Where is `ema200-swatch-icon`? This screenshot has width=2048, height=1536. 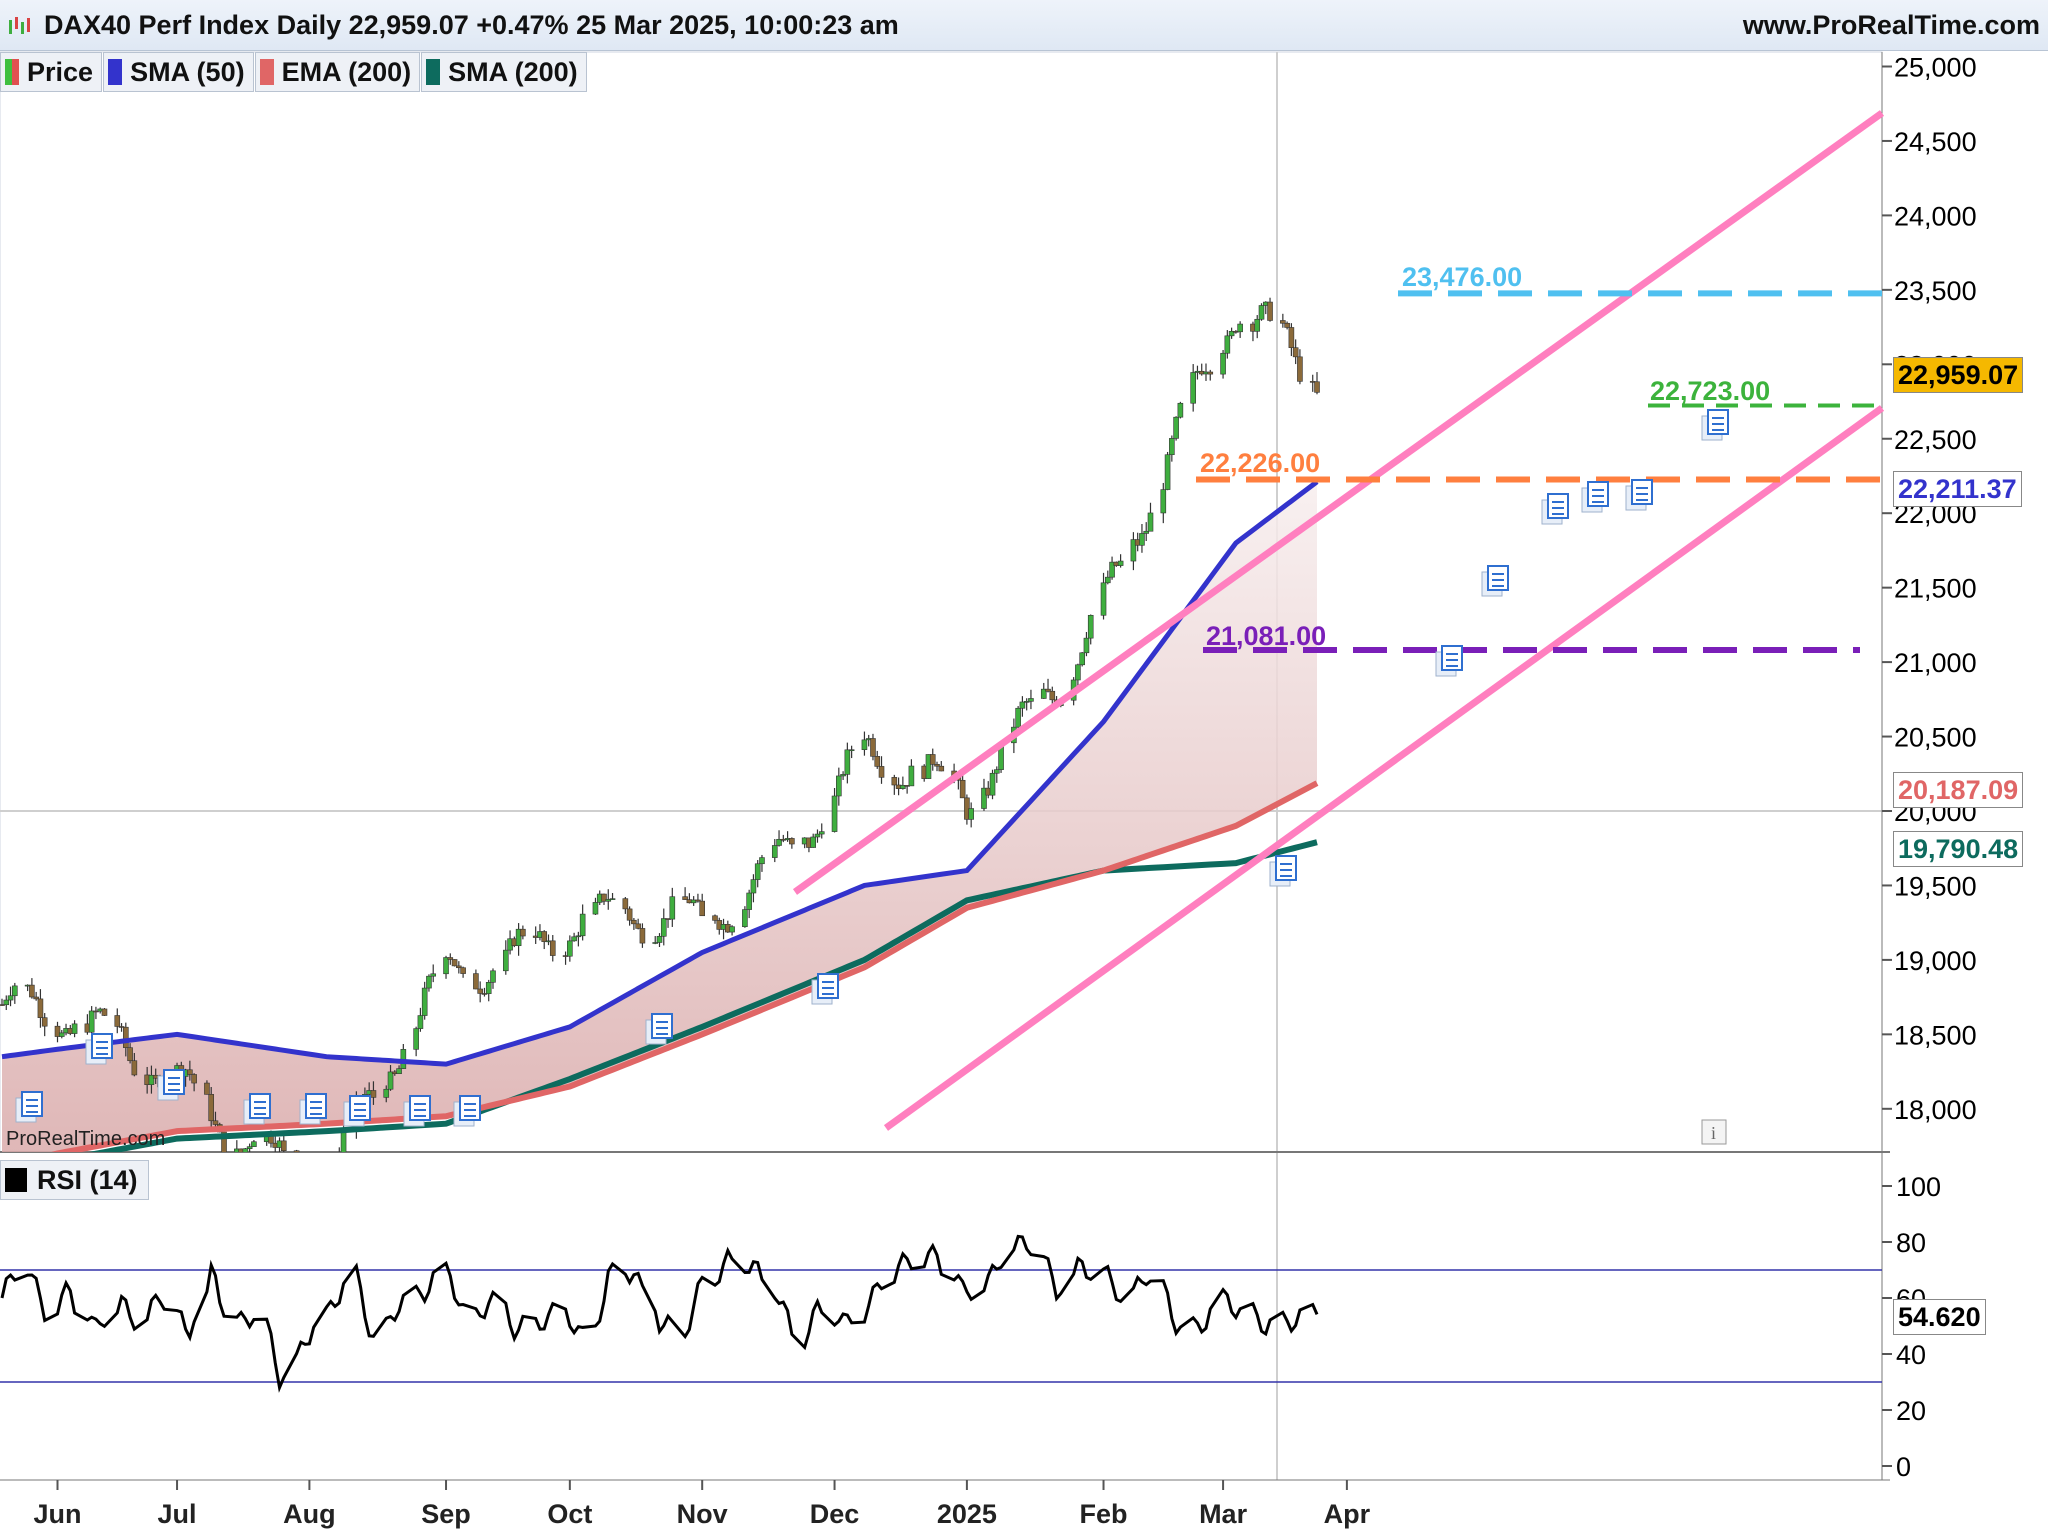
ema200-swatch-icon is located at coordinates (266, 72).